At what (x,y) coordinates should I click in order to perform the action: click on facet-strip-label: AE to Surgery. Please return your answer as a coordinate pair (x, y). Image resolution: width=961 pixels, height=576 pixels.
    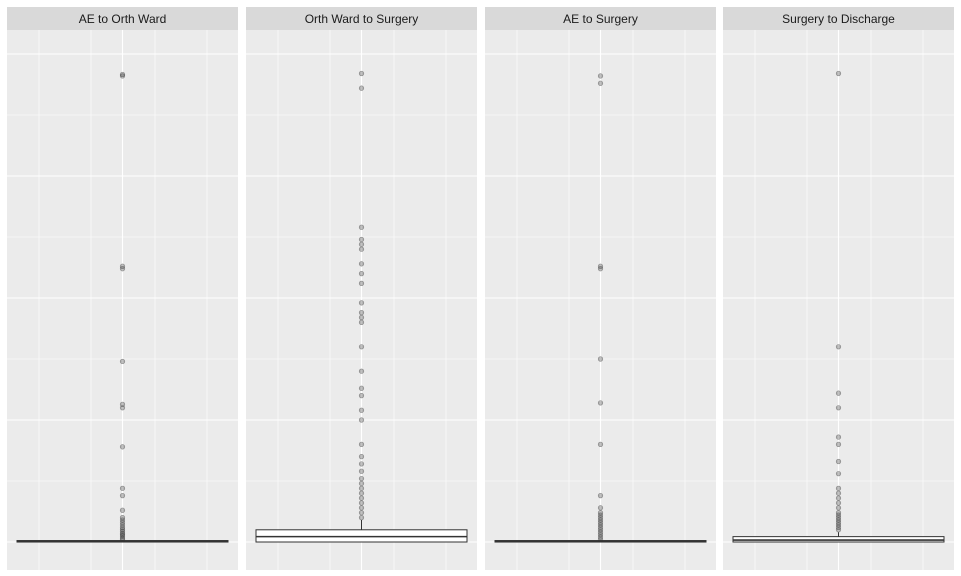
    Looking at the image, I should click on (600, 19).